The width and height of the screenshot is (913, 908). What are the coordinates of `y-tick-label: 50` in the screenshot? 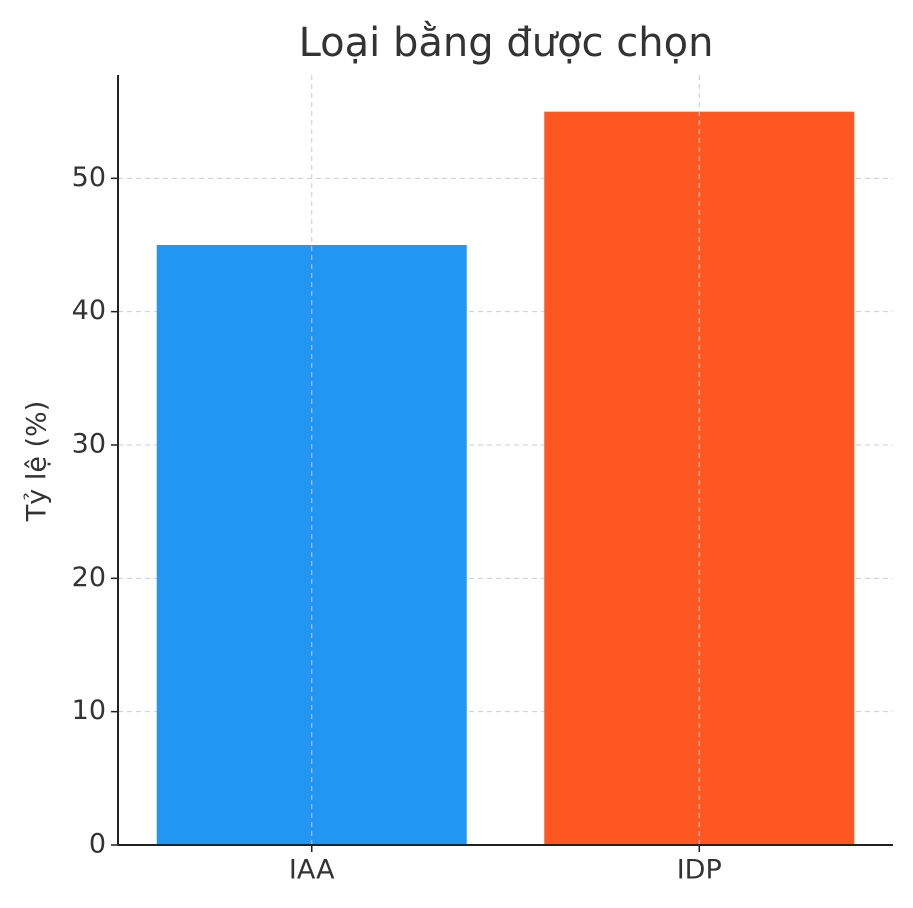 It's located at (89, 177).